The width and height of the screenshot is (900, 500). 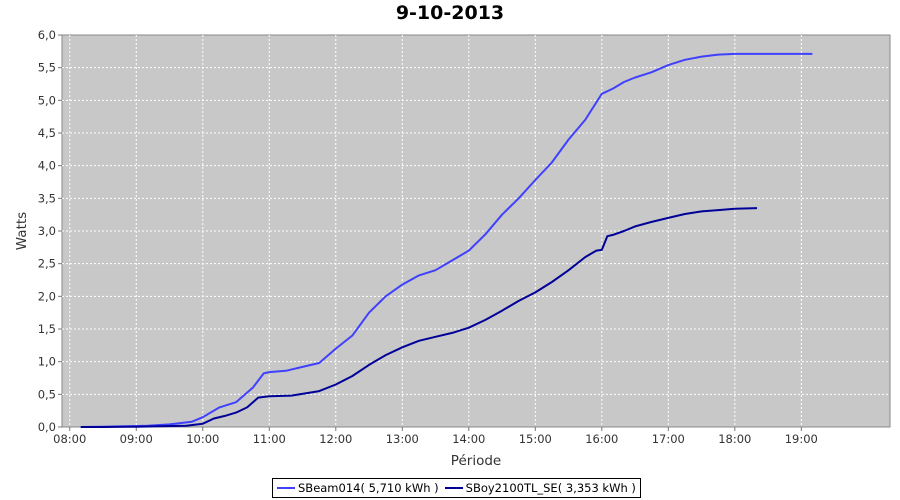 I want to click on y-tick-label: 1,0, so click(x=47, y=362).